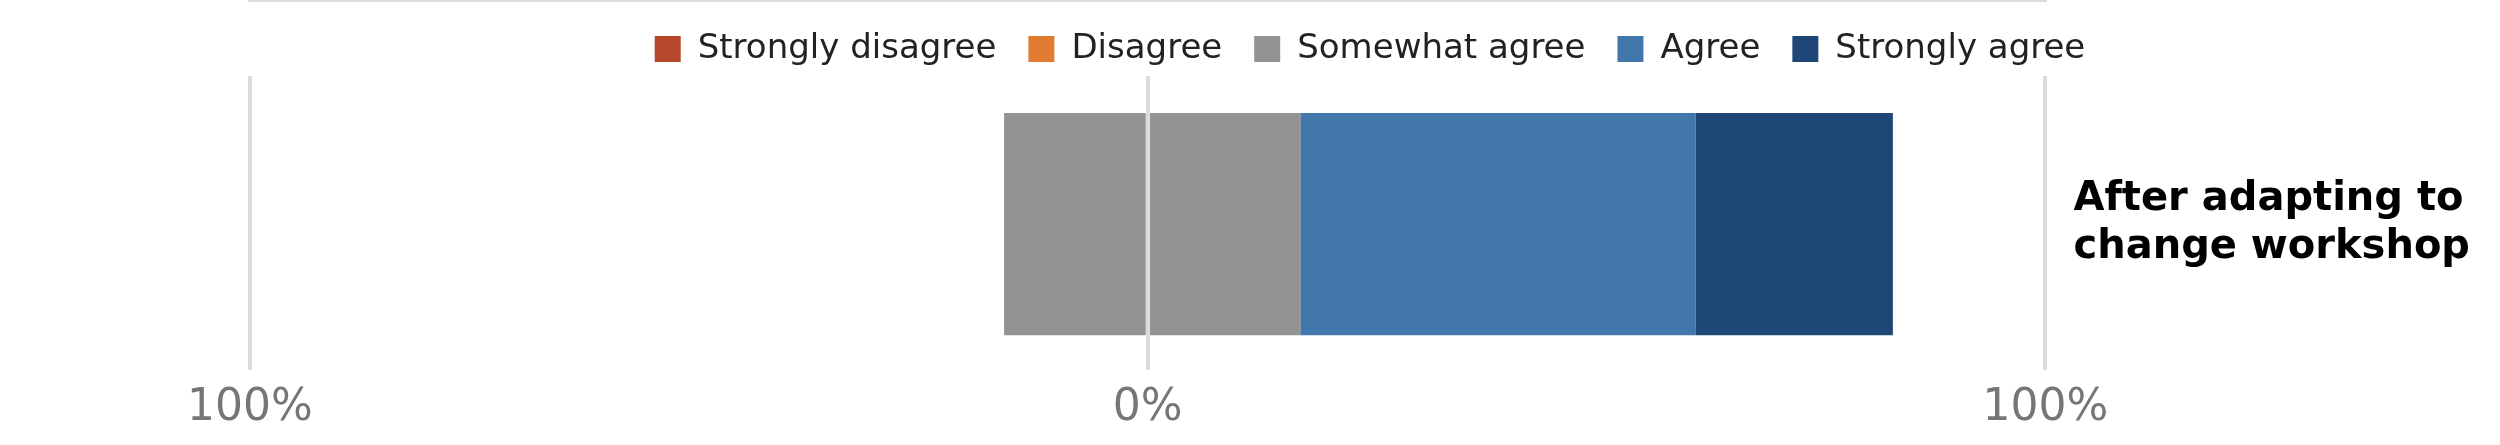 The image size is (2500, 445). What do you see at coordinates (1710, 45) in the screenshot?
I see `legend-label: Agree` at bounding box center [1710, 45].